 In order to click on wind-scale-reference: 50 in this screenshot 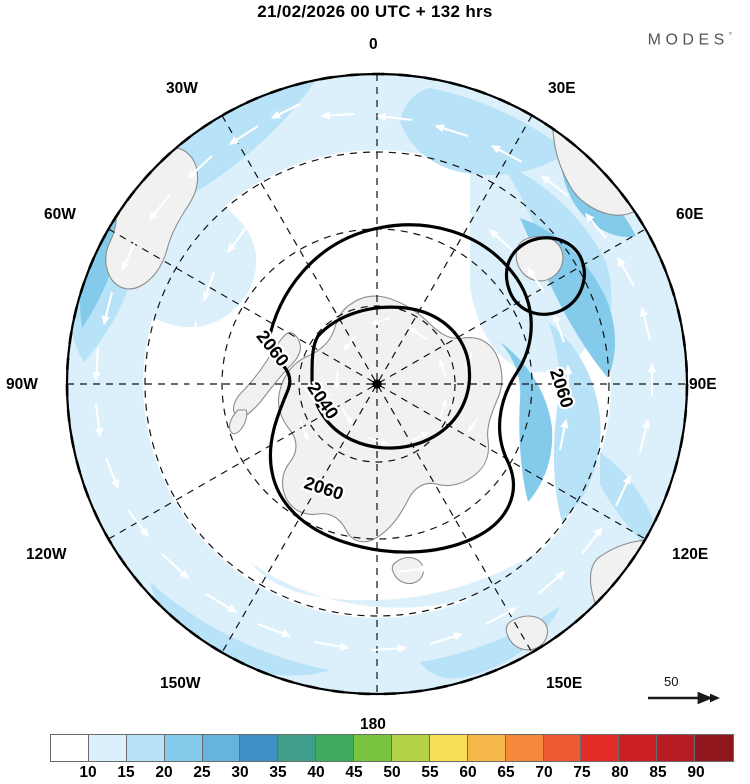, I will do `click(688, 695)`.